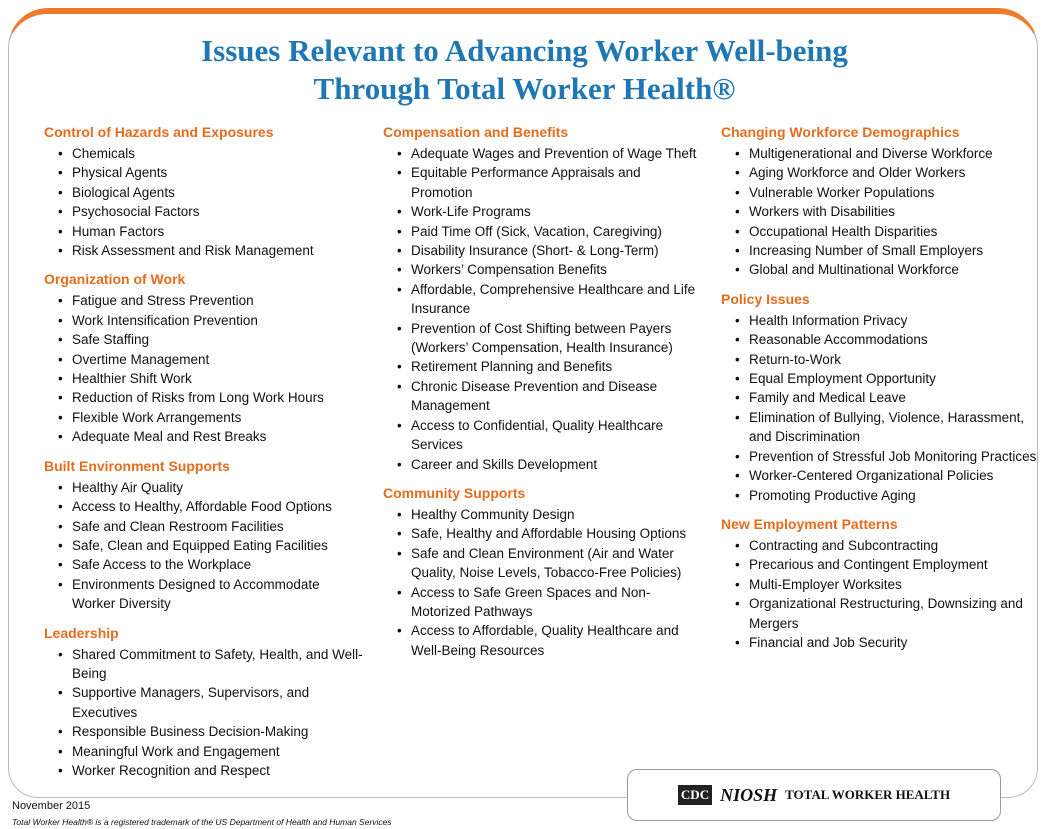 This screenshot has height=829, width=1049. Describe the element at coordinates (881, 270) in the screenshot. I see `list-item: Global and Multinational Workforce` at that location.